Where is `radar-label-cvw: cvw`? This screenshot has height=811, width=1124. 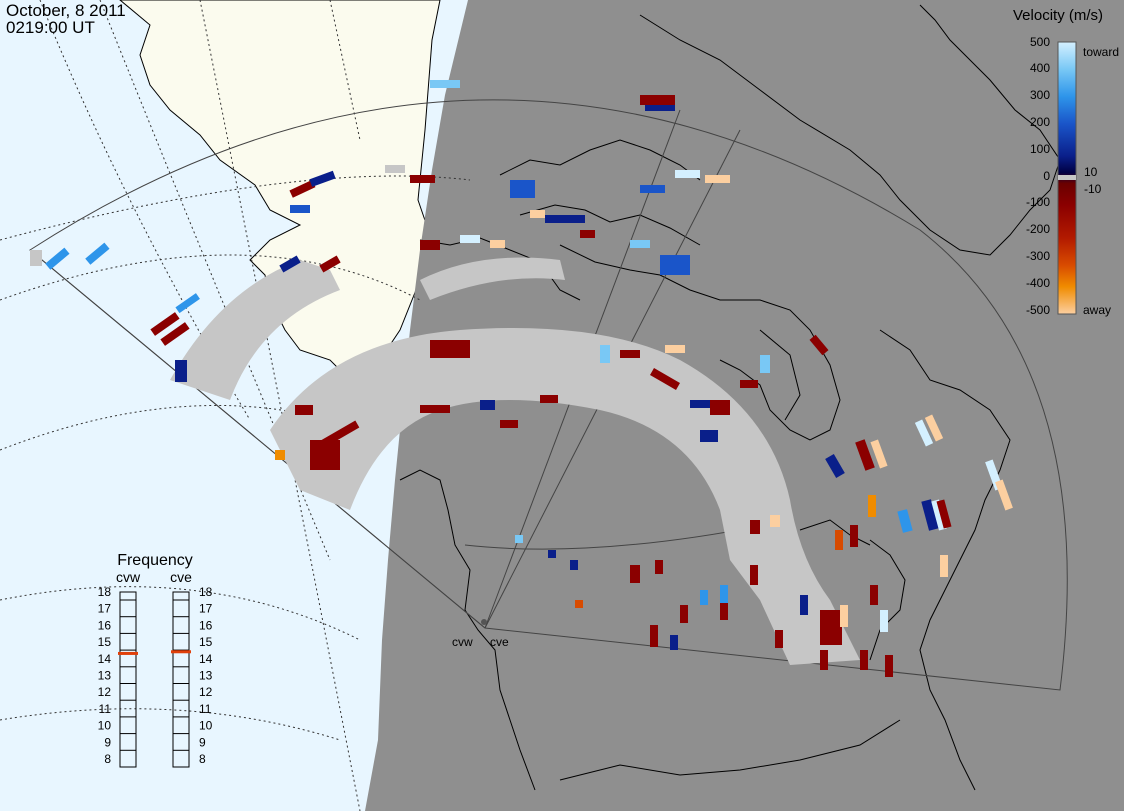 radar-label-cvw: cvw is located at coordinates (462, 642).